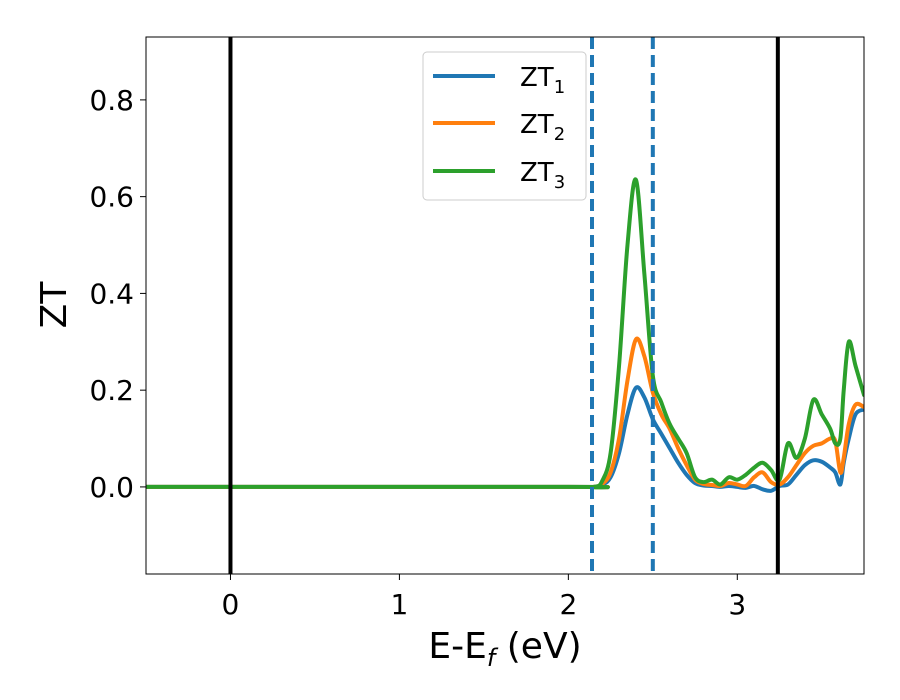 This screenshot has width=900, height=700. What do you see at coordinates (538, 646) in the screenshot?
I see `x-axis-title-unit: (eV)` at bounding box center [538, 646].